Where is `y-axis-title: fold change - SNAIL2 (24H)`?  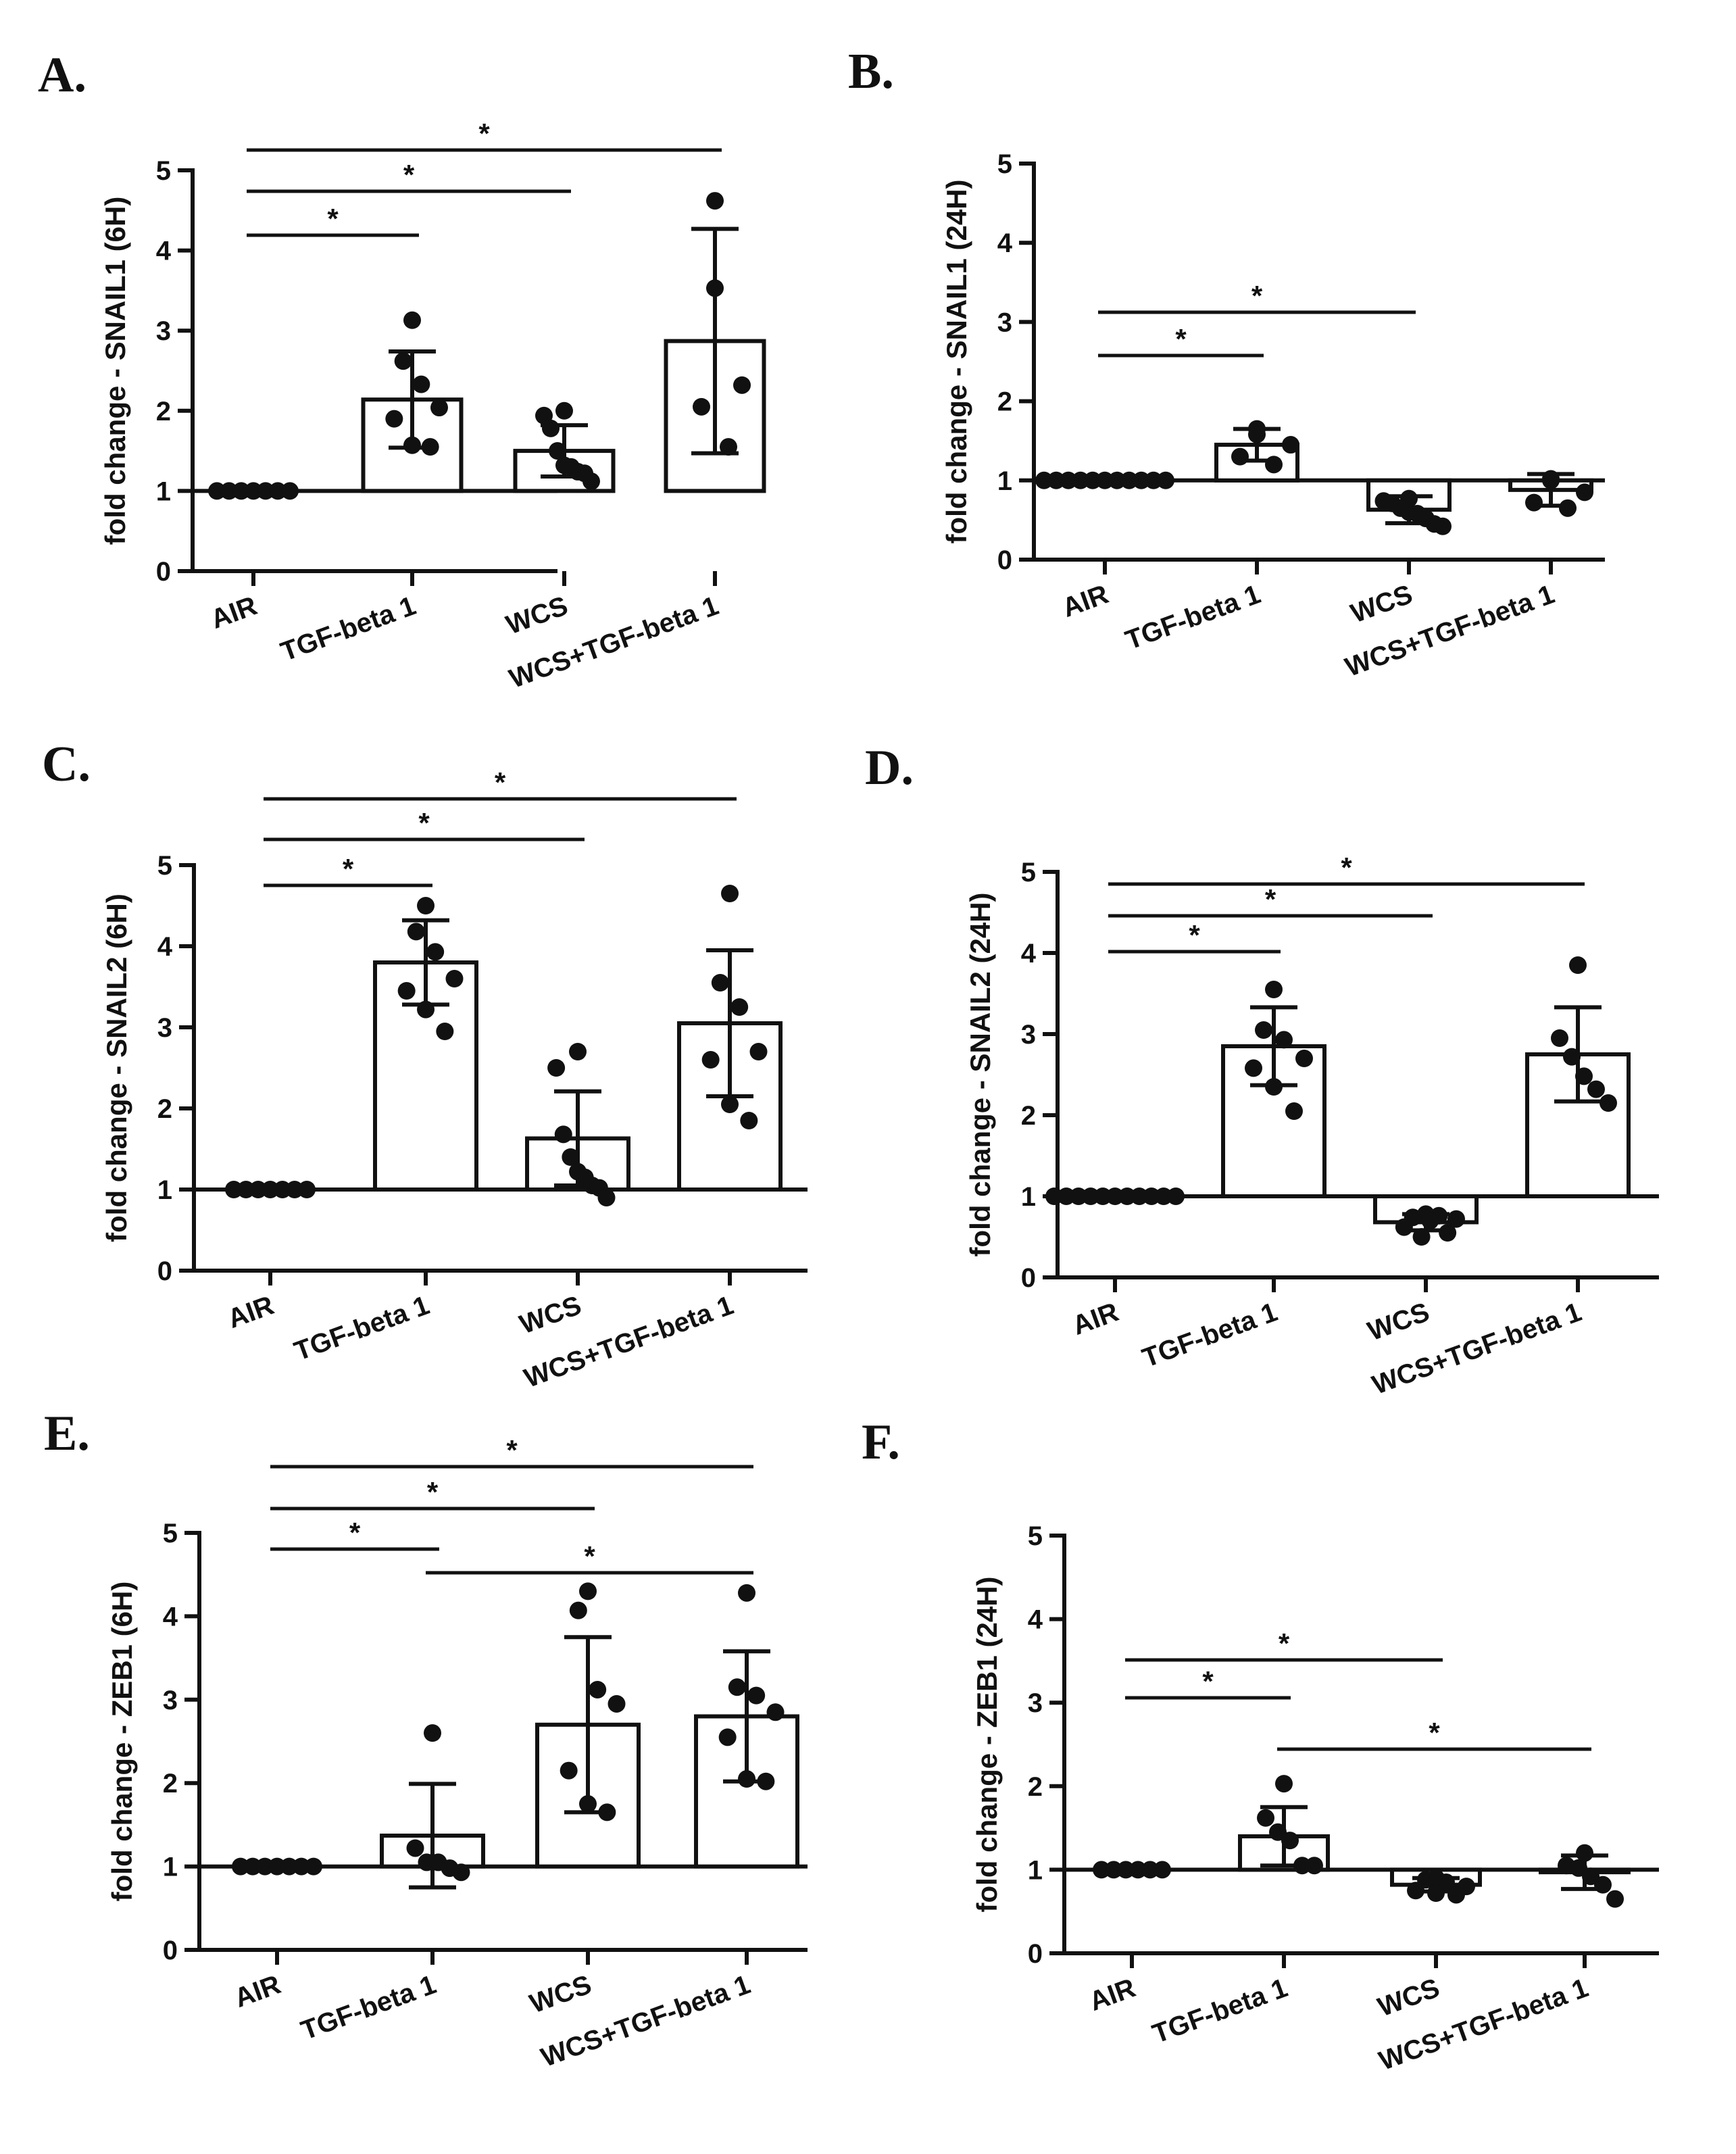 y-axis-title: fold change - SNAIL2 (24H) is located at coordinates (980, 1074).